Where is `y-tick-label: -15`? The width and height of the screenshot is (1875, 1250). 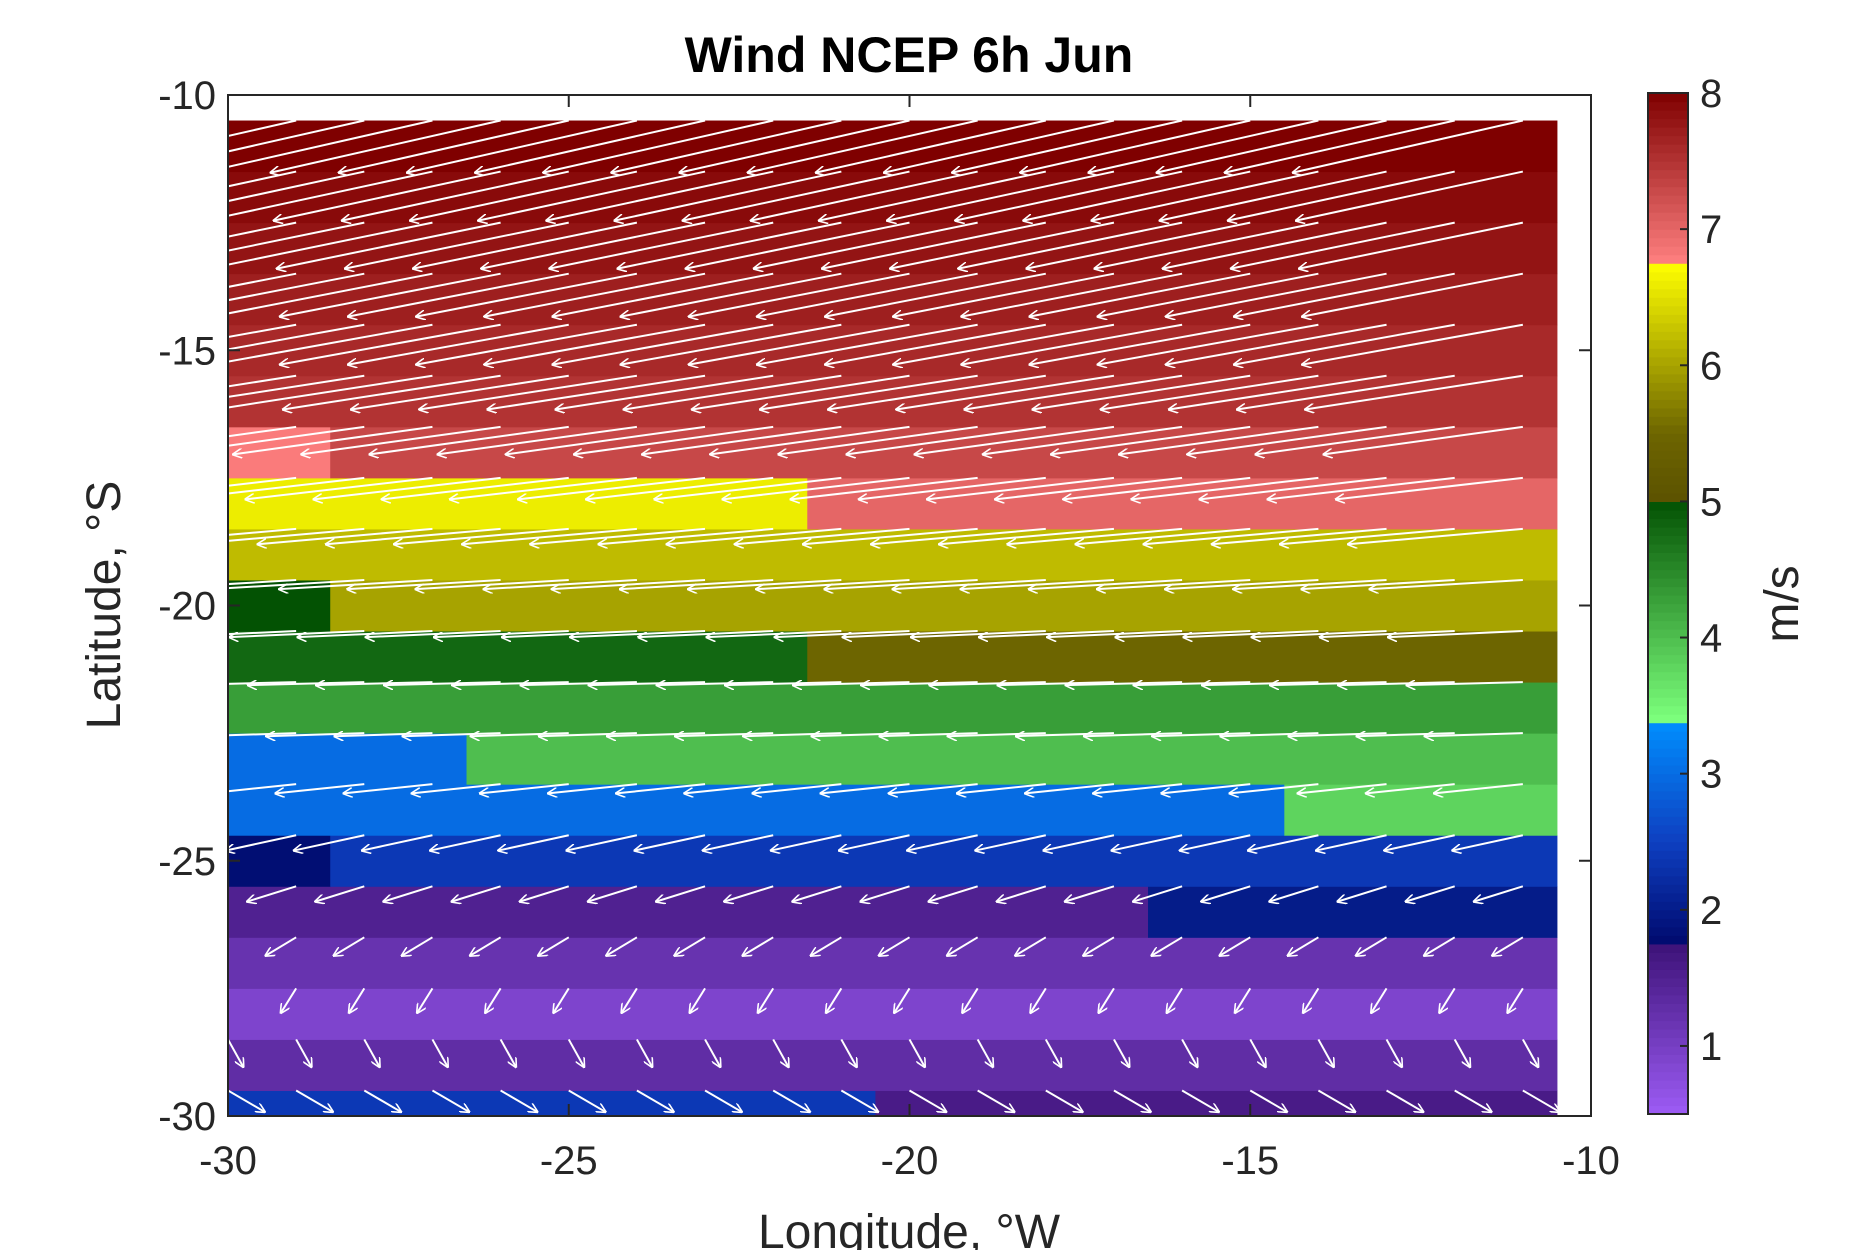
y-tick-label: -15 is located at coordinates (187, 351).